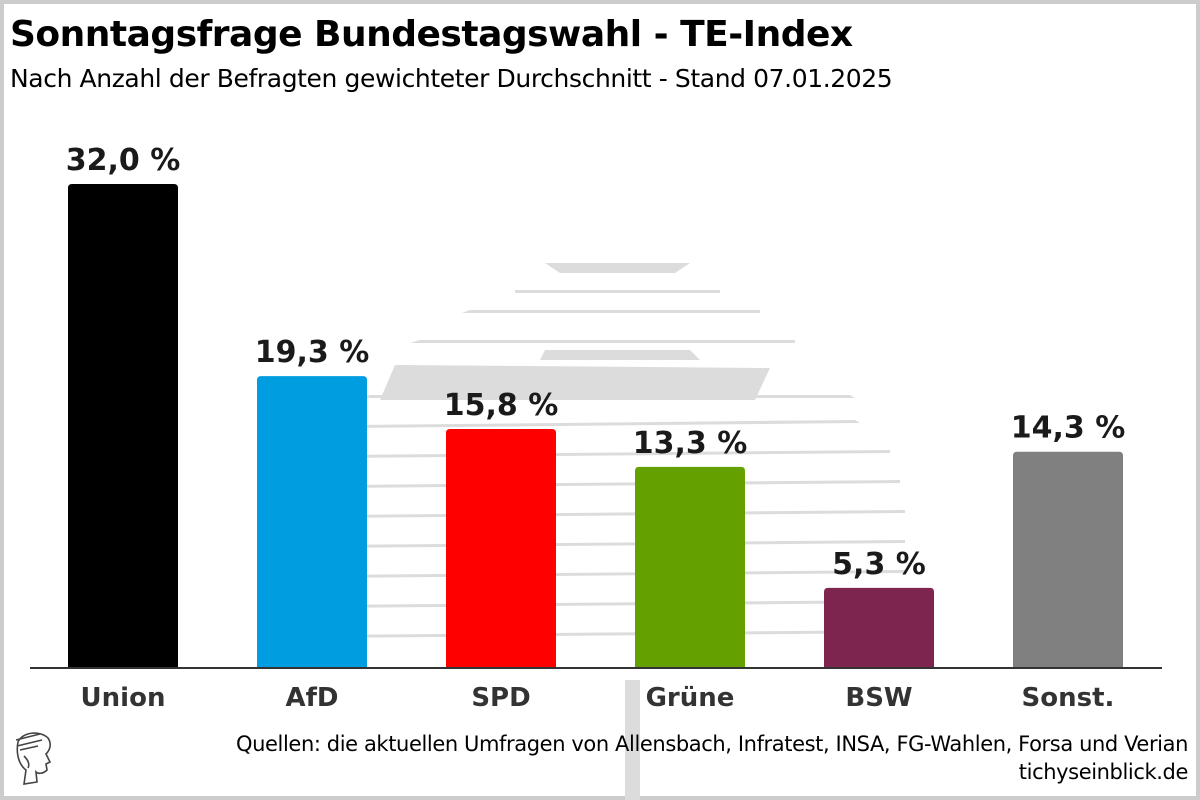 The width and height of the screenshot is (1200, 800). What do you see at coordinates (123, 426) in the screenshot?
I see `bar-union` at bounding box center [123, 426].